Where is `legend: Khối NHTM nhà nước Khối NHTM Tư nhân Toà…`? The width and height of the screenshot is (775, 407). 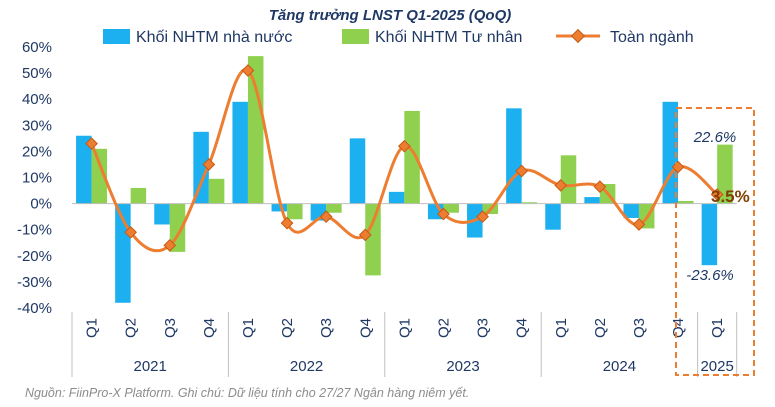
legend: Khối NHTM nhà nước Khối NHTM Tư nhân Toà… is located at coordinates (398, 37).